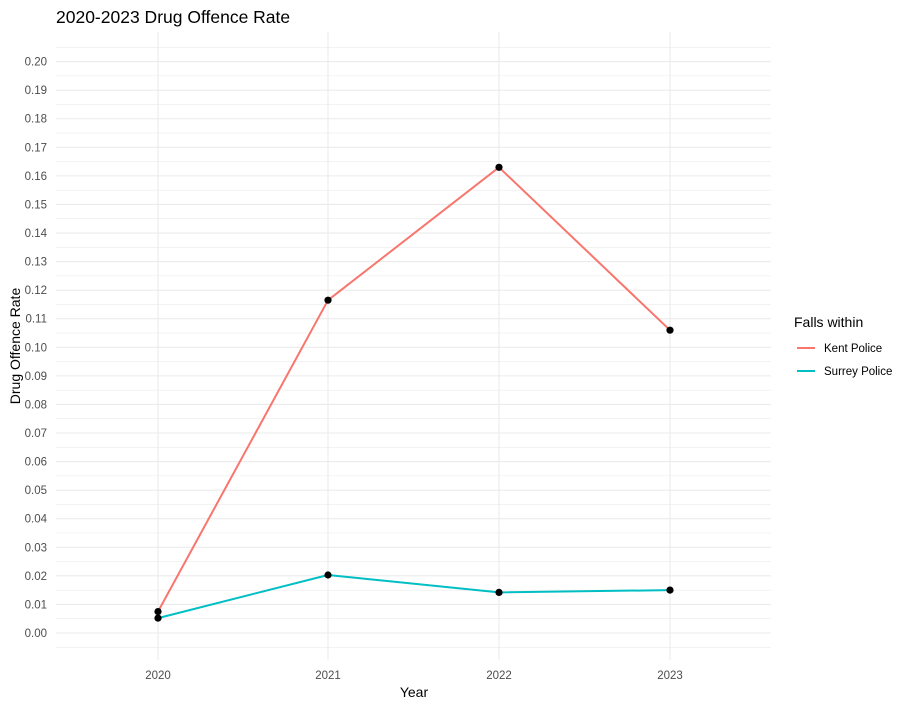 This screenshot has width=910, height=706. What do you see at coordinates (853, 349) in the screenshot?
I see `legend-label: Kent Police` at bounding box center [853, 349].